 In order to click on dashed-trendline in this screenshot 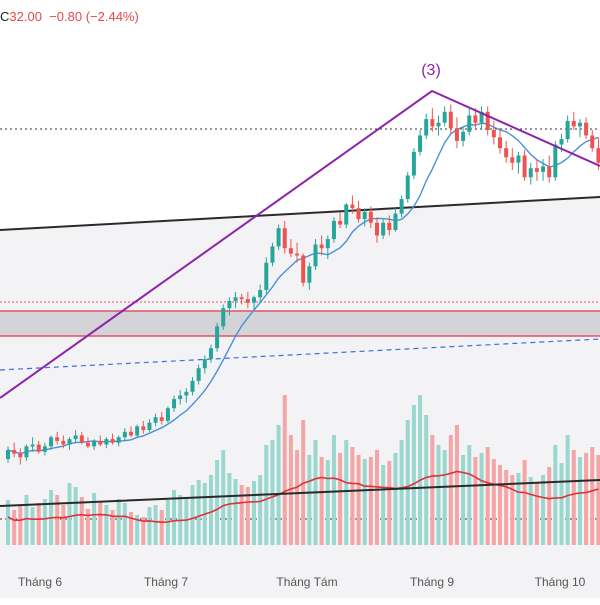, I will do `click(300, 354)`.